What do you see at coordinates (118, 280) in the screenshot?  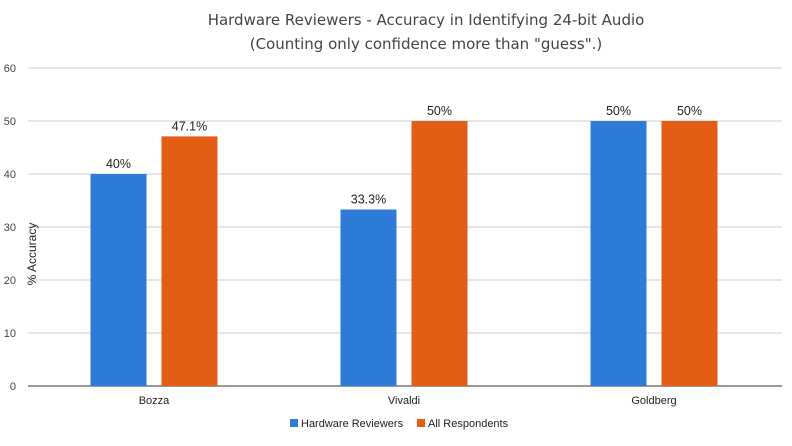 I see `bar-bozza-hardware-reviewers` at bounding box center [118, 280].